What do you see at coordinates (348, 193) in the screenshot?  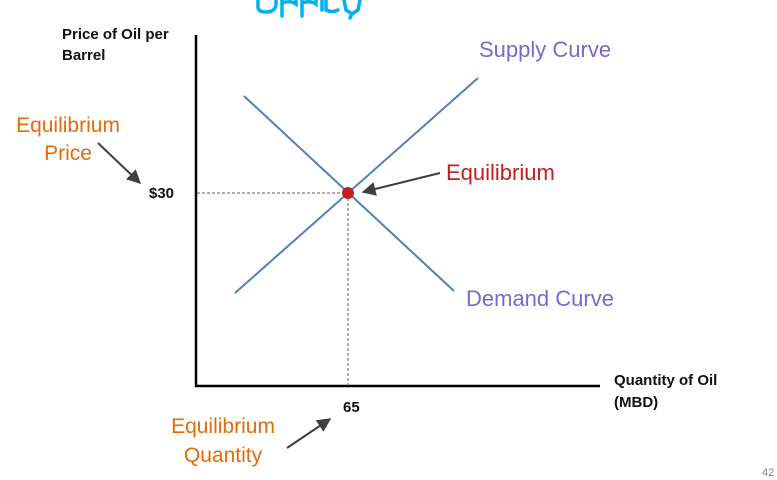 I see `equilibrium-point` at bounding box center [348, 193].